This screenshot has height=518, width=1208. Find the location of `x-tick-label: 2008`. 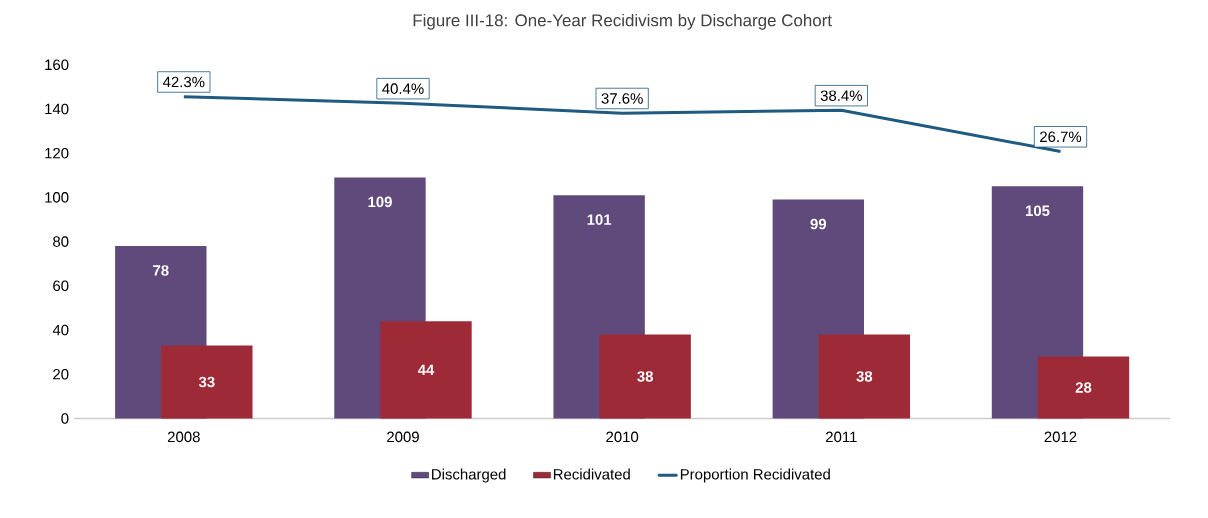

x-tick-label: 2008 is located at coordinates (183, 437).